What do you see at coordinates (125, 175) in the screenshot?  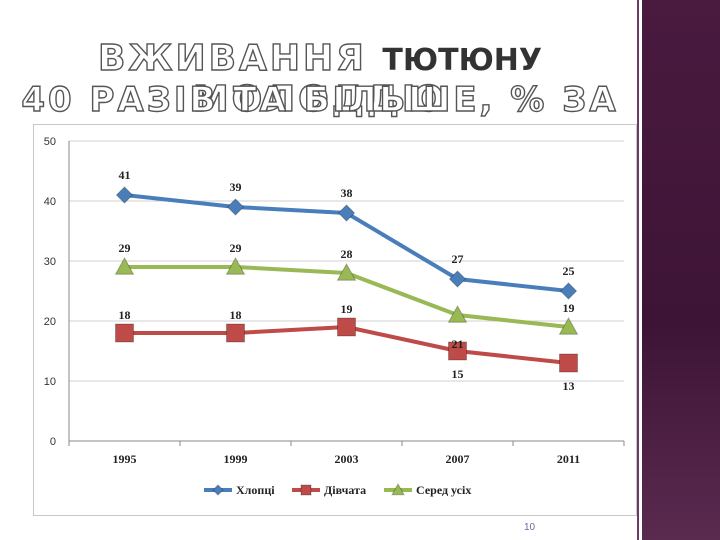 I see `data-label: 41` at bounding box center [125, 175].